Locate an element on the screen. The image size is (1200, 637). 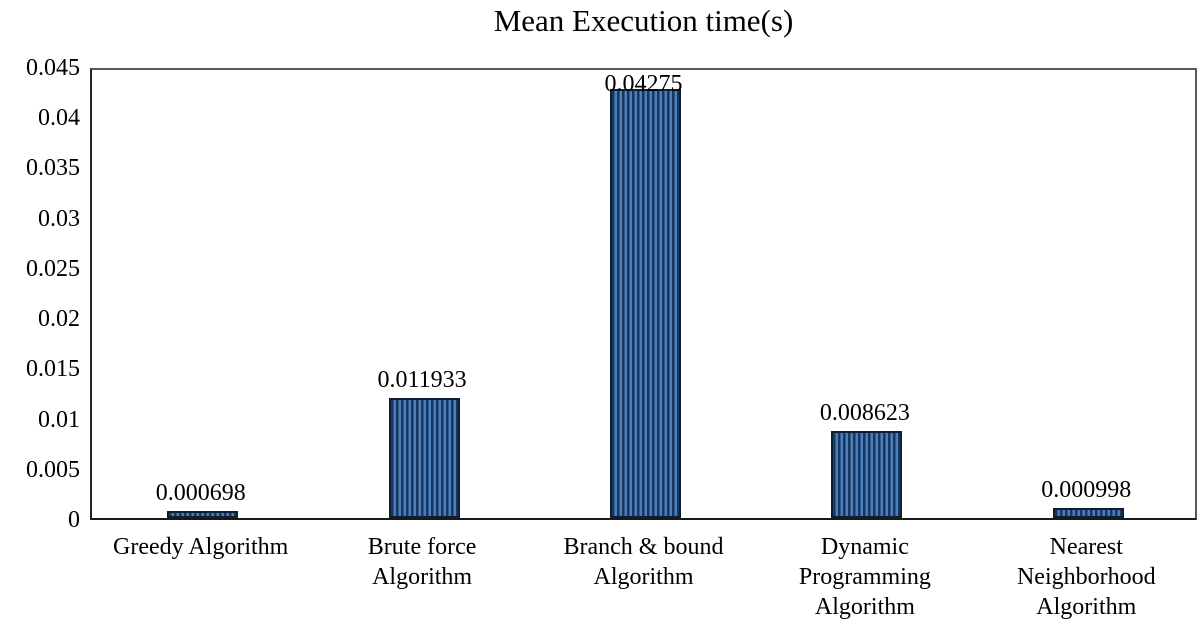
x-axis-category-label-line: Programming is located at coordinates (864, 577).